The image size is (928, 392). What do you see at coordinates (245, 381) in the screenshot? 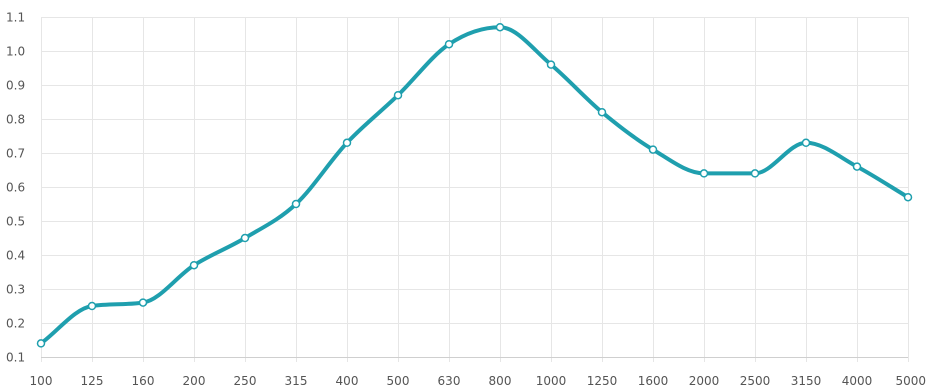
I see `x-tick-label: 250` at bounding box center [245, 381].